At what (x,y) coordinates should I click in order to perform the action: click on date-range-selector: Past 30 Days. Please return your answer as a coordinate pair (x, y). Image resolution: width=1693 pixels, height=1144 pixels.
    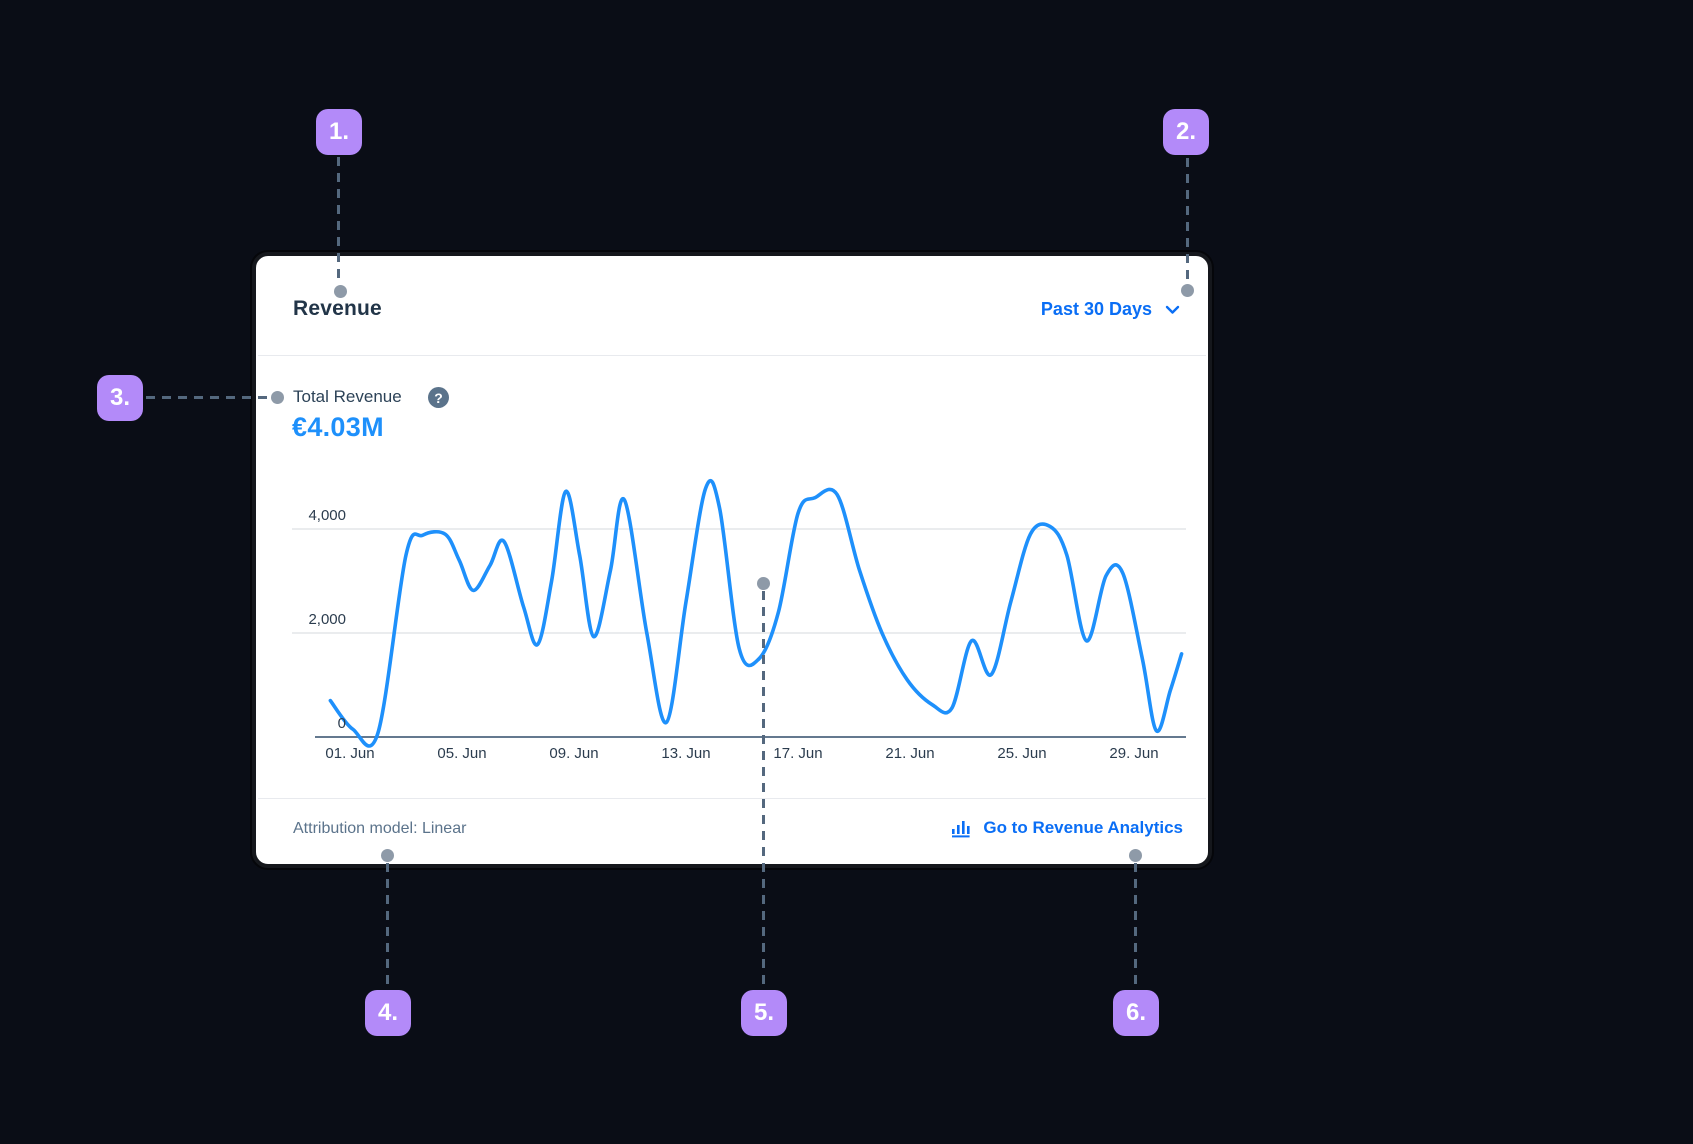
    Looking at the image, I should click on (1110, 309).